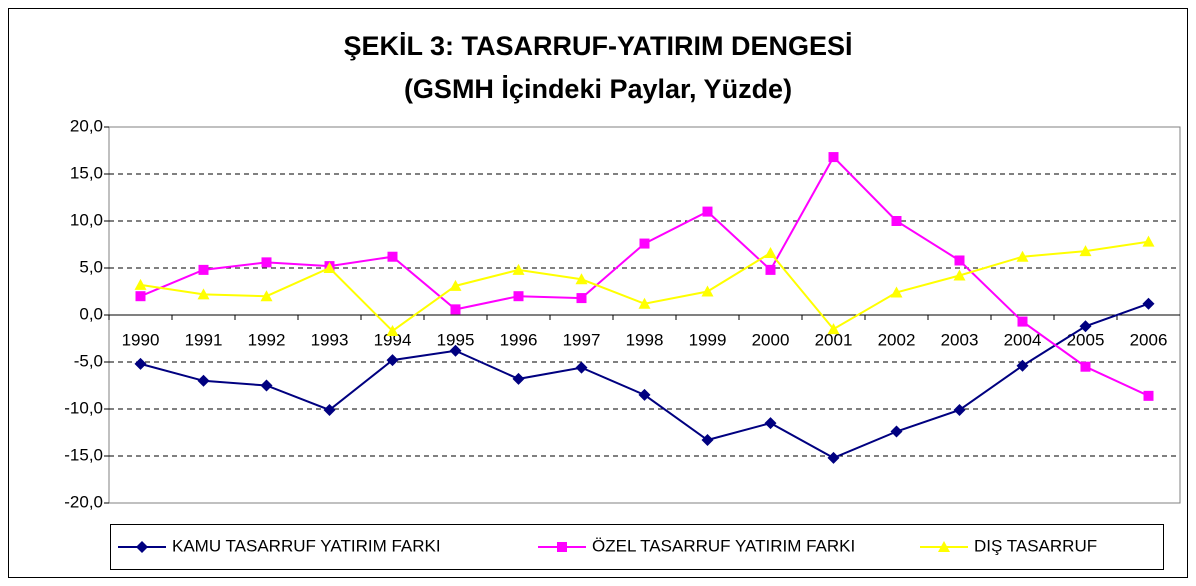  I want to click on x-tick-label: 1994, so click(393, 339).